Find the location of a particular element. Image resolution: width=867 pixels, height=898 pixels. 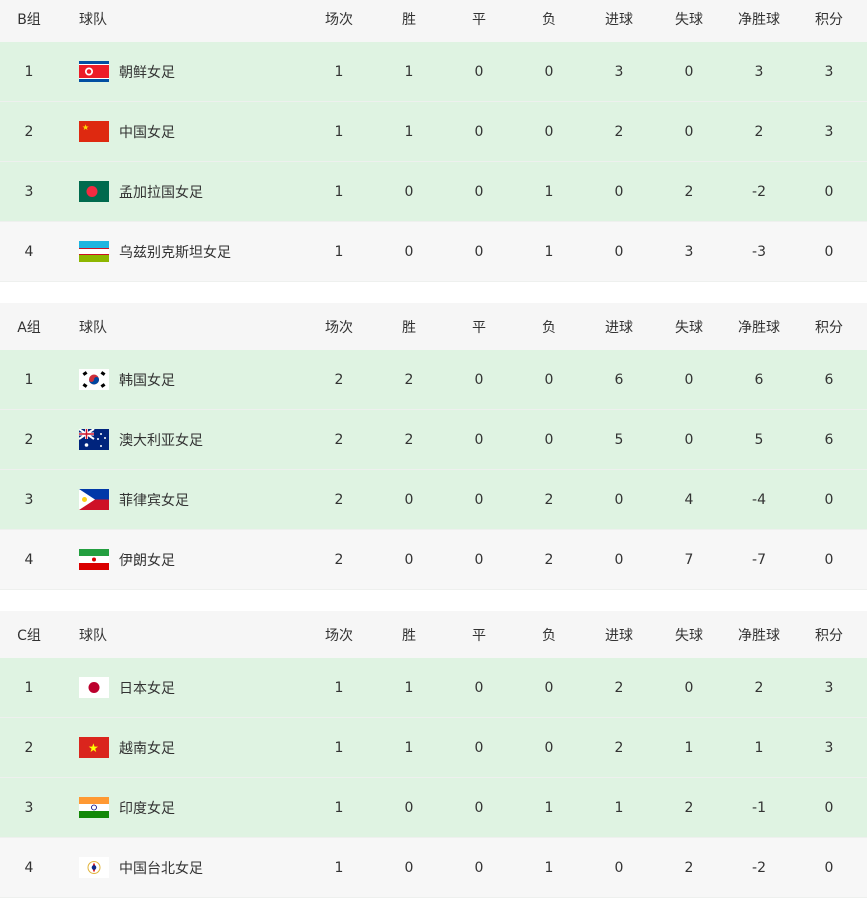

stat-pts: 3 is located at coordinates (829, 687).